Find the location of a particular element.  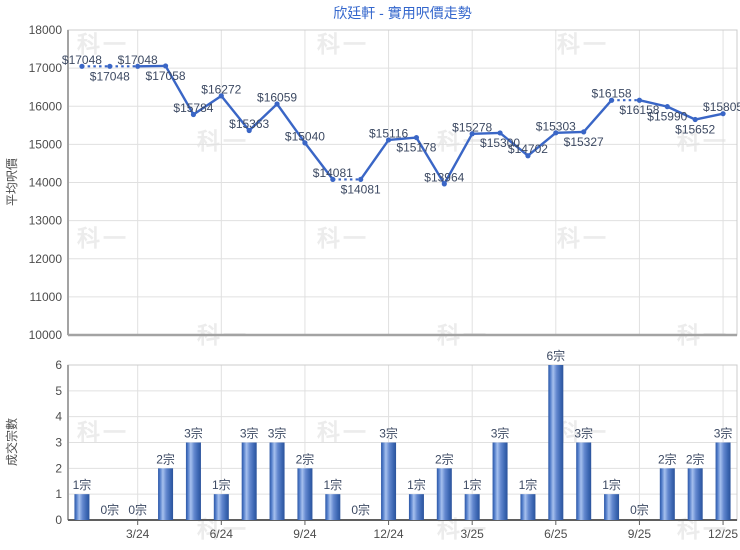

price-point-label: $15805 is located at coordinates (721, 107).